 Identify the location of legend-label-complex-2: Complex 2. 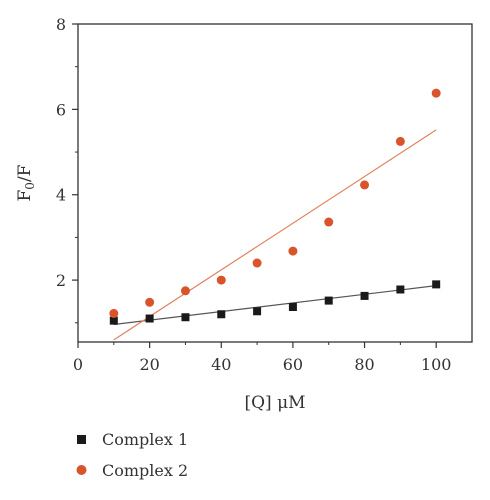
(145, 470).